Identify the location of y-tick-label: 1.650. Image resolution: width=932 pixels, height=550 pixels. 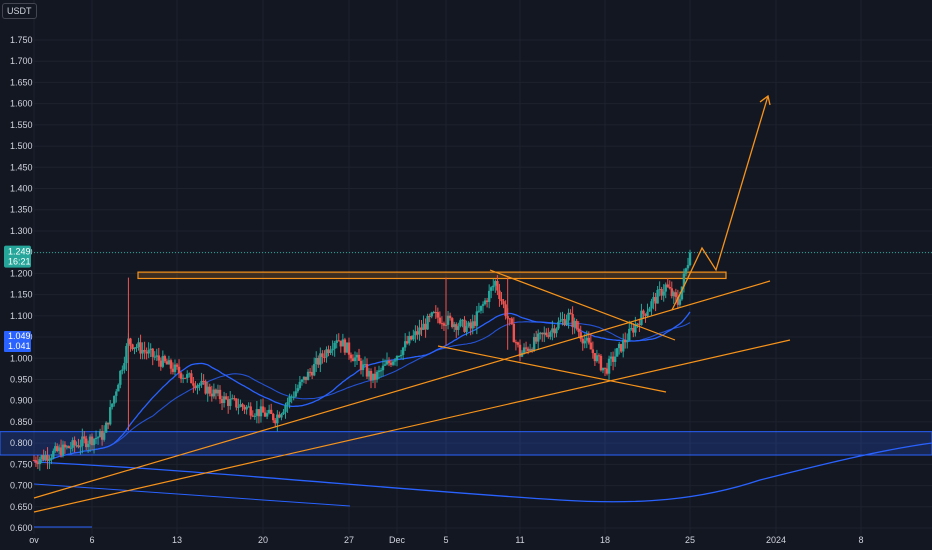
(21, 82).